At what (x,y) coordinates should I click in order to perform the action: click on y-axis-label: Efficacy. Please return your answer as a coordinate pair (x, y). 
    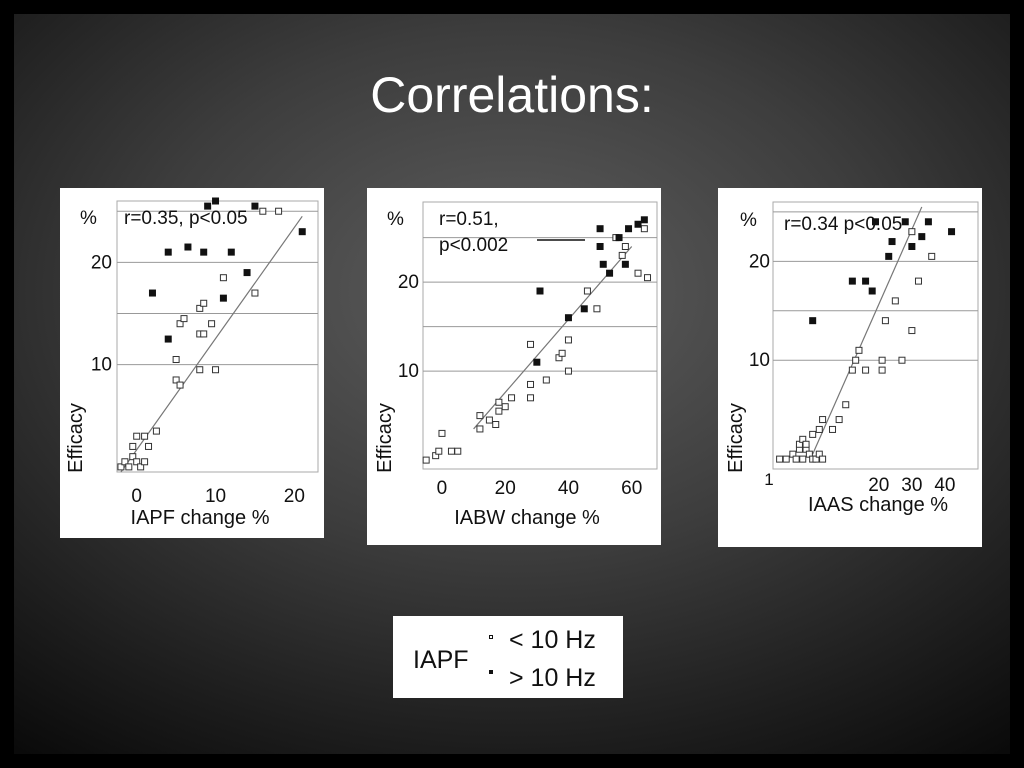
    Looking at the image, I should click on (736, 438).